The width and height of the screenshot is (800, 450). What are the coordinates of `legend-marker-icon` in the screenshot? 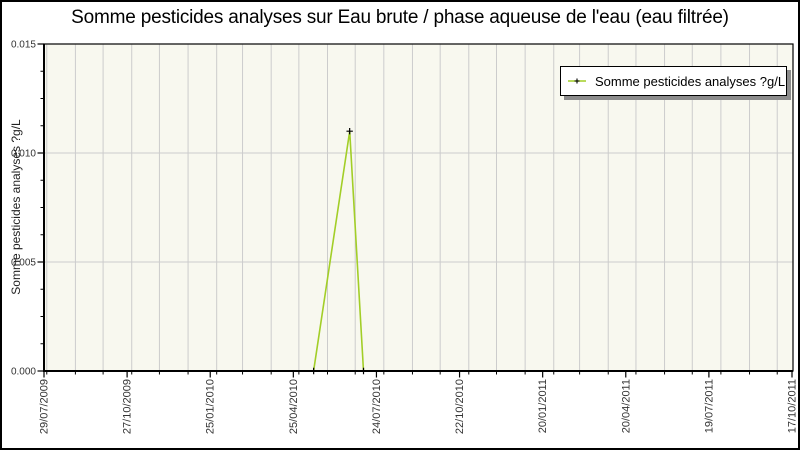 It's located at (577, 81).